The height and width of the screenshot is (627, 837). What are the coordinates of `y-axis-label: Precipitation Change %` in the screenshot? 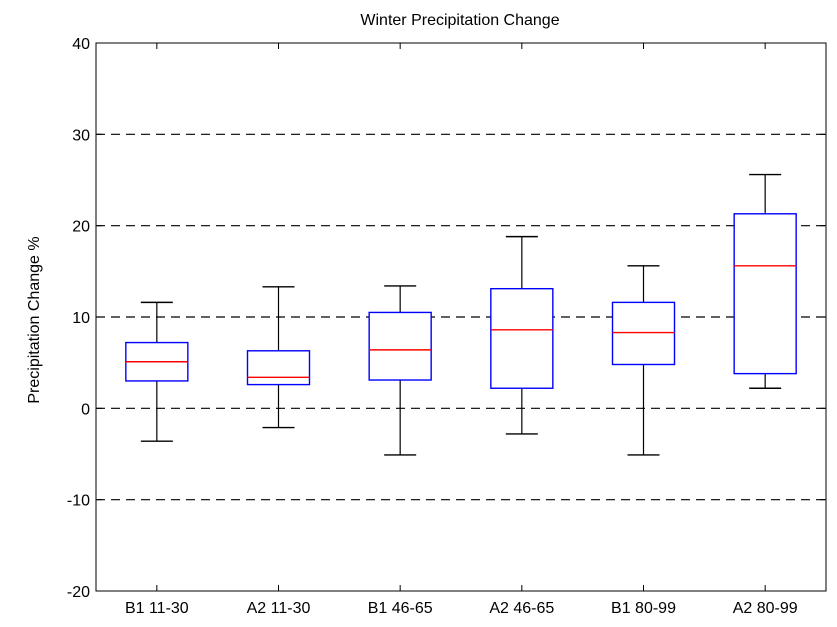 It's located at (34, 319).